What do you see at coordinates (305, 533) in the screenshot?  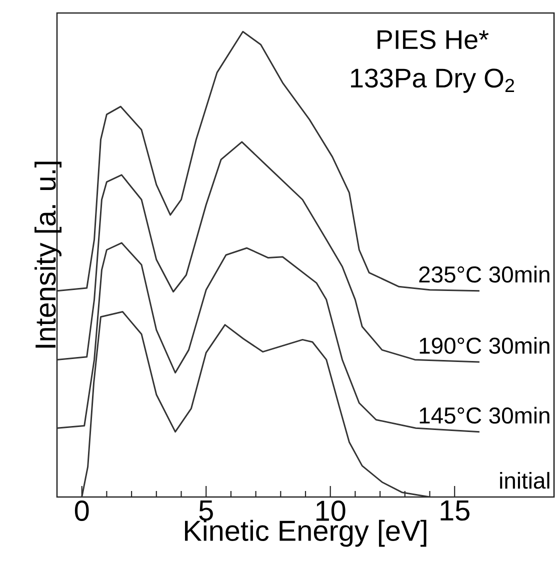 I see `x-axis-title: Kinetic Energy [eV]` at bounding box center [305, 533].